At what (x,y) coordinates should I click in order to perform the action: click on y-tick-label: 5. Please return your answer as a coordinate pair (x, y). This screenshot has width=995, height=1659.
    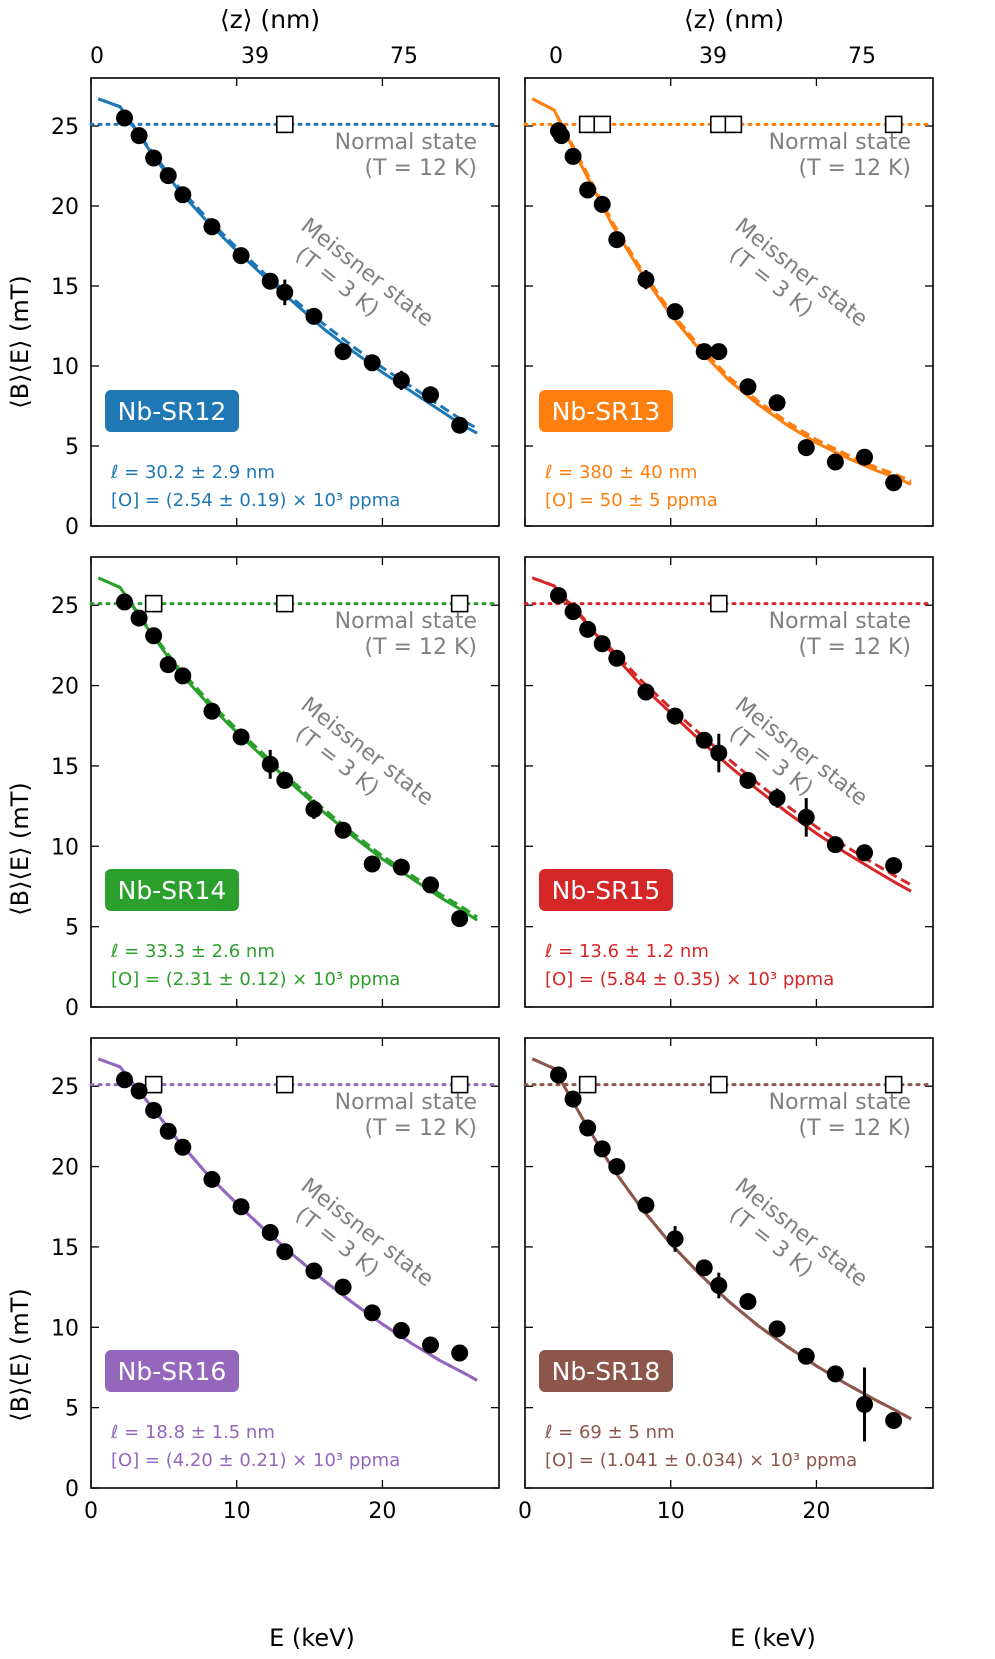
    Looking at the image, I should click on (72, 1409).